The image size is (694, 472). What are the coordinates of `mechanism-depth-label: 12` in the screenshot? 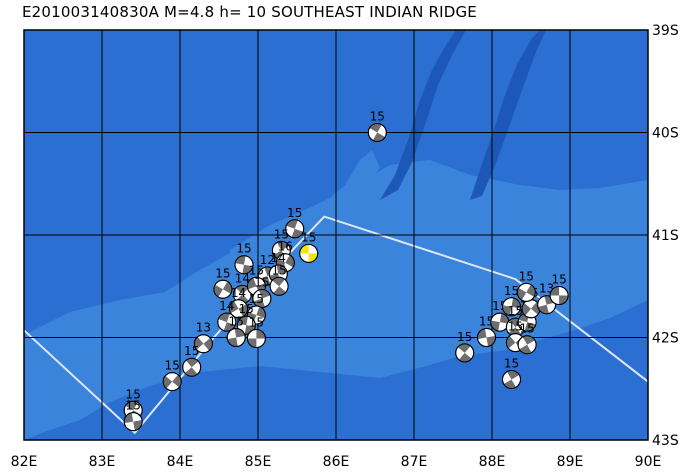 It's located at (267, 260).